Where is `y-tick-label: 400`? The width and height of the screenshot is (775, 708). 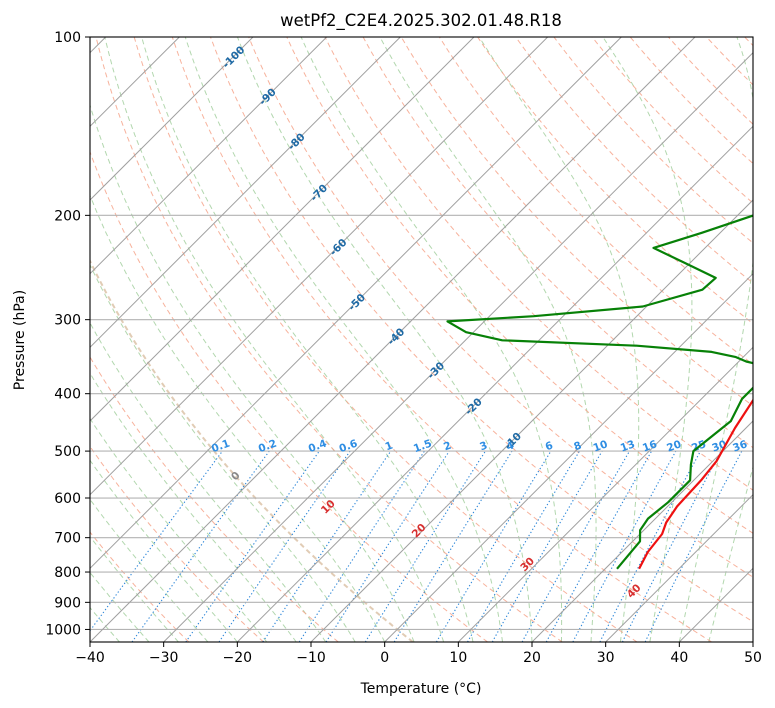 y-tick-label: 400 is located at coordinates (67, 395).